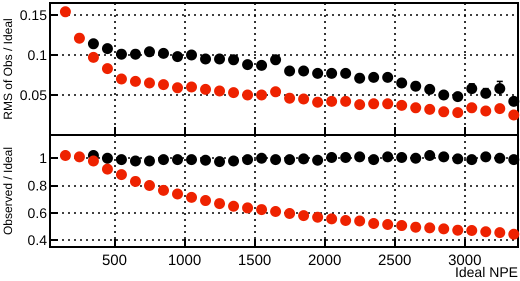 This screenshot has height=281, width=520. What do you see at coordinates (34, 95) in the screenshot?
I see `y-tick-label: 0.05` at bounding box center [34, 95].